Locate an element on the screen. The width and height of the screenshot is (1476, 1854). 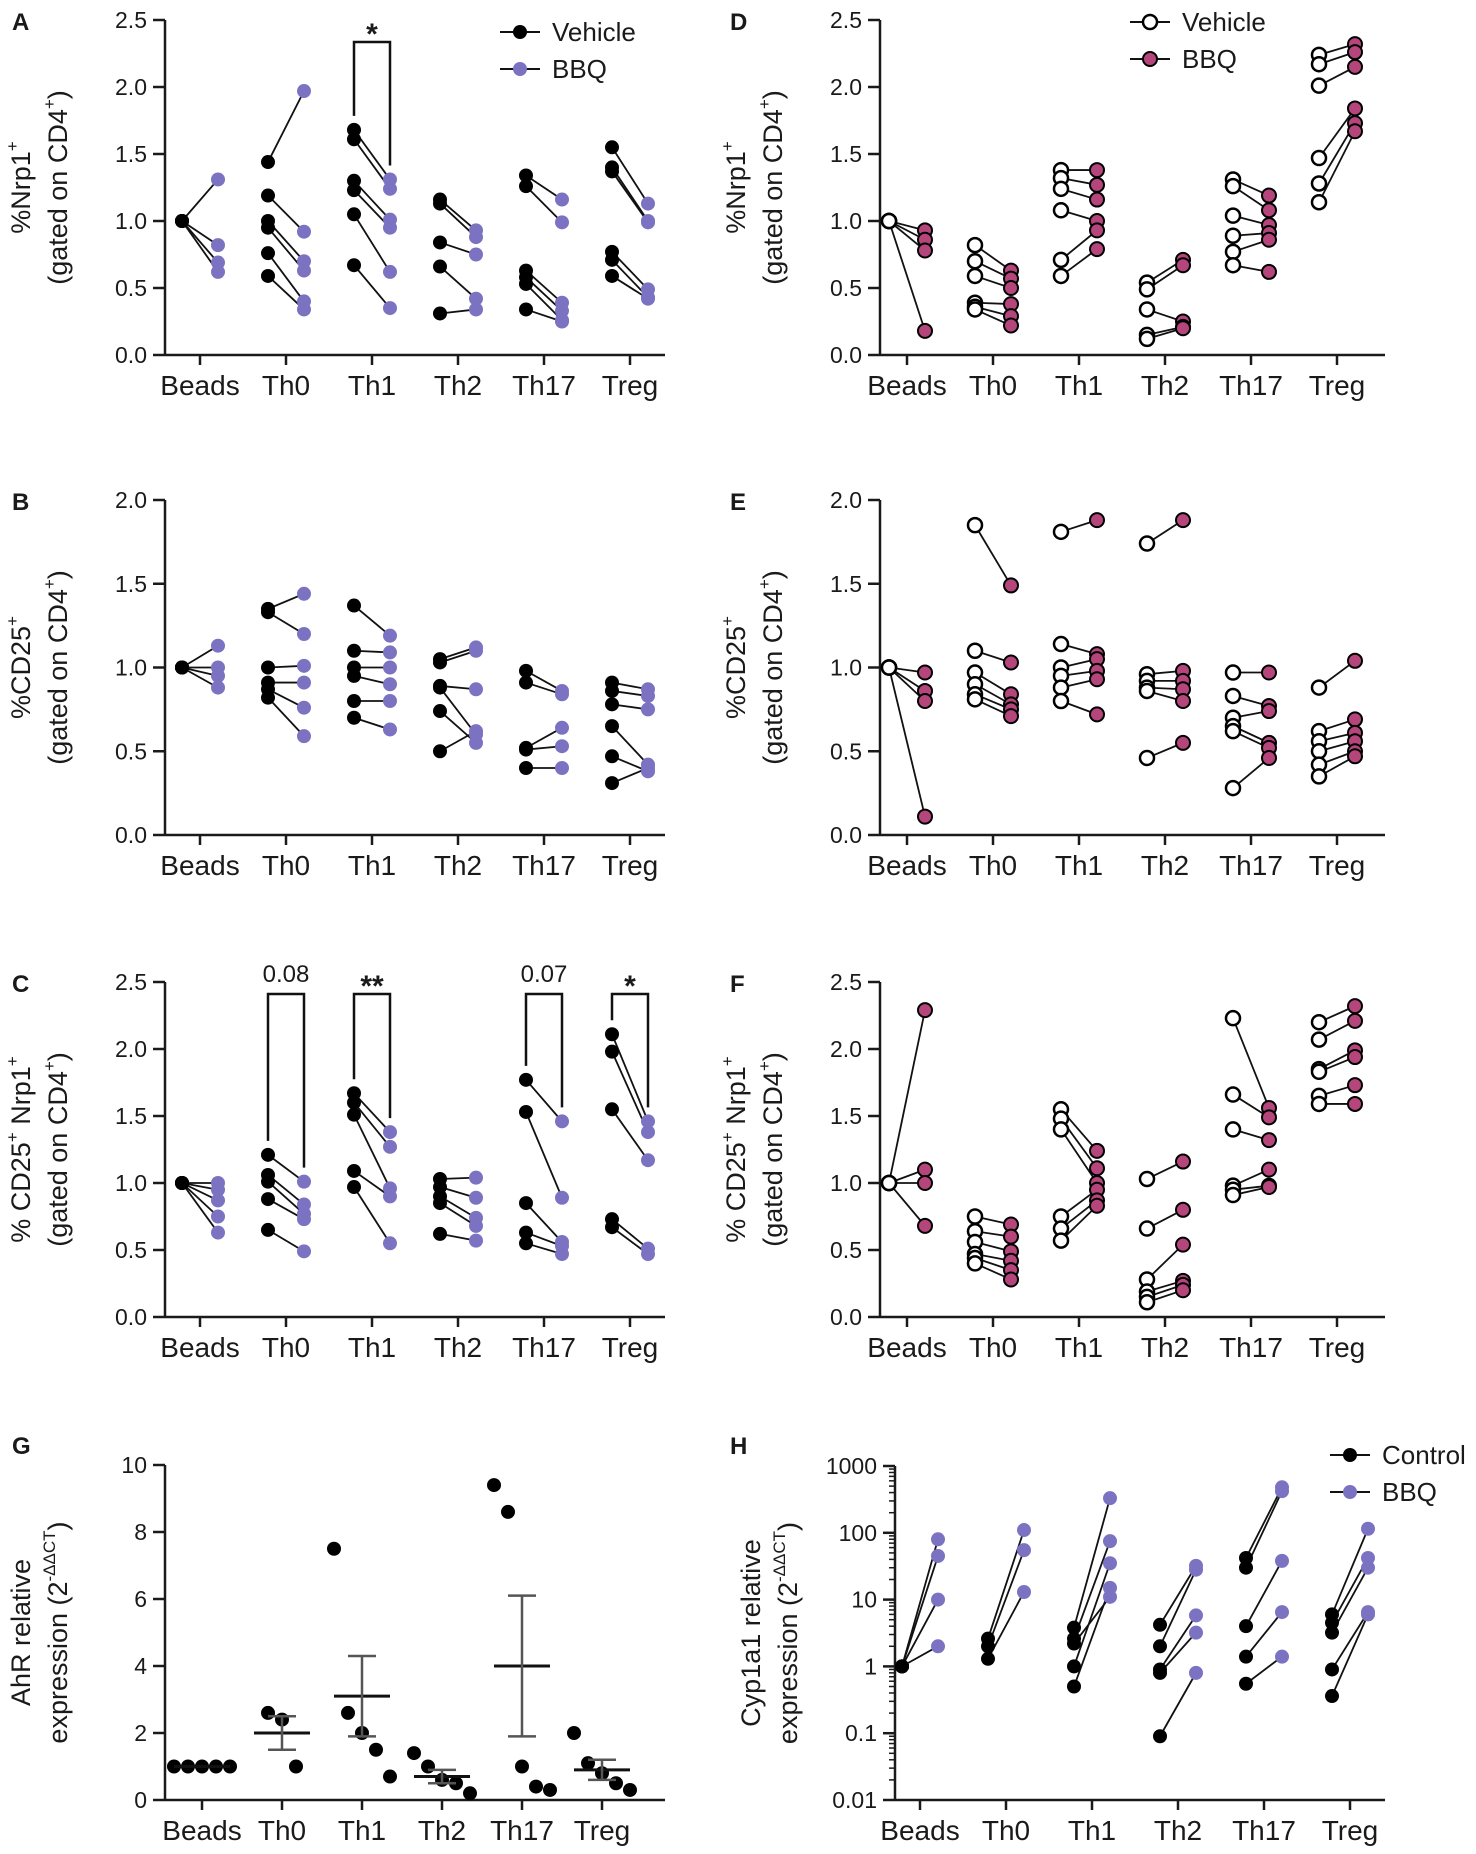
panel-label: E is located at coordinates (738, 502).